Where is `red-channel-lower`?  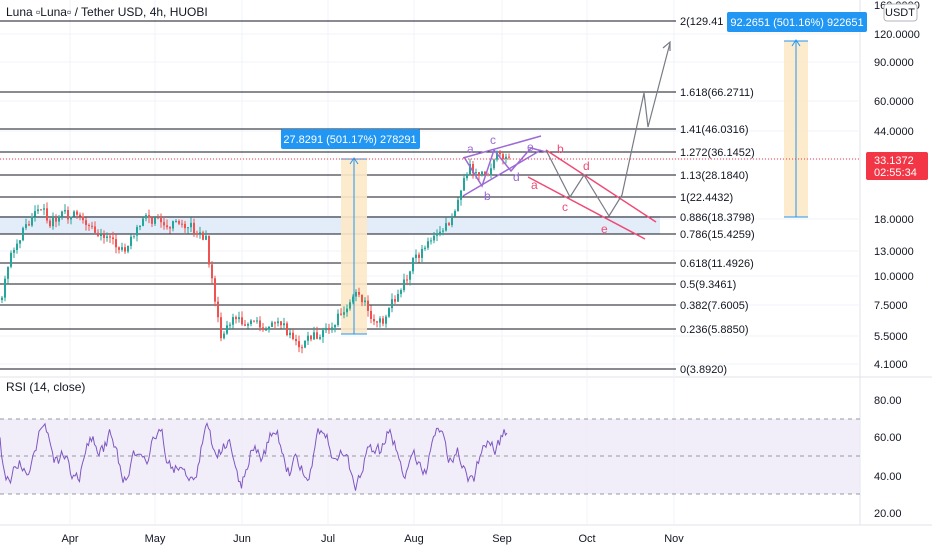
red-channel-lower is located at coordinates (586, 208).